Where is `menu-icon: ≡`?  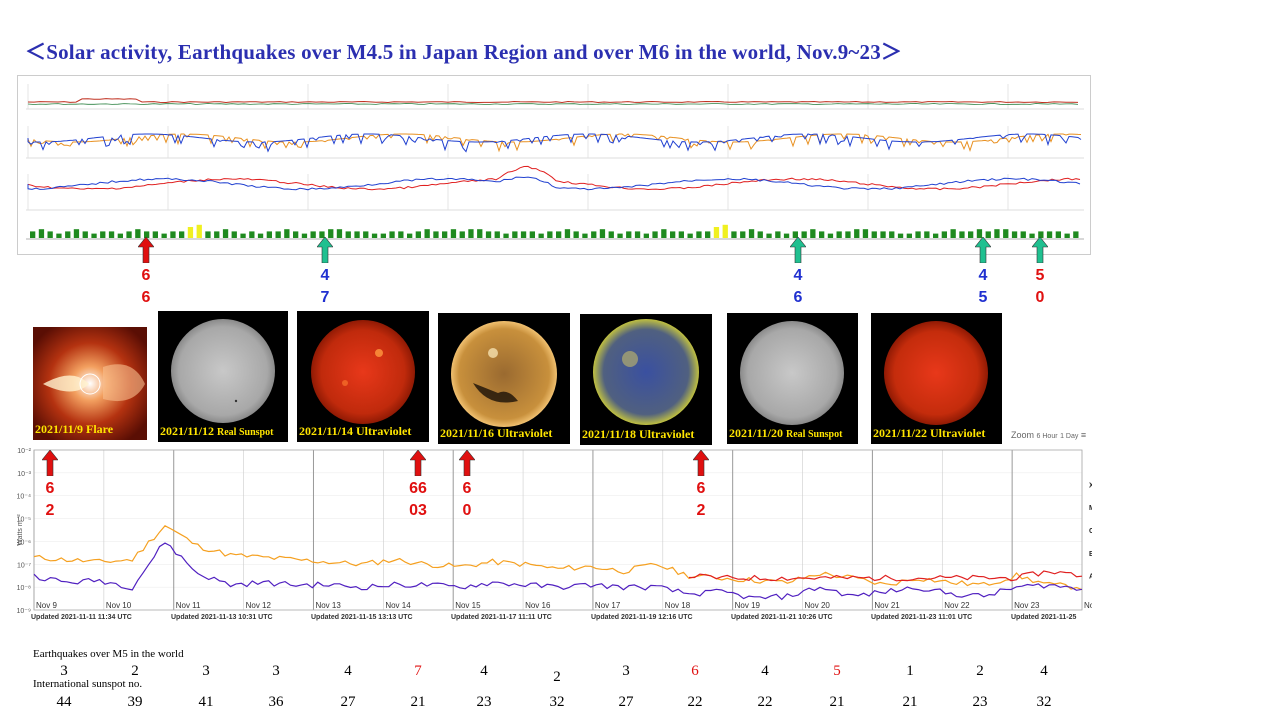 menu-icon: ≡ is located at coordinates (1083, 435).